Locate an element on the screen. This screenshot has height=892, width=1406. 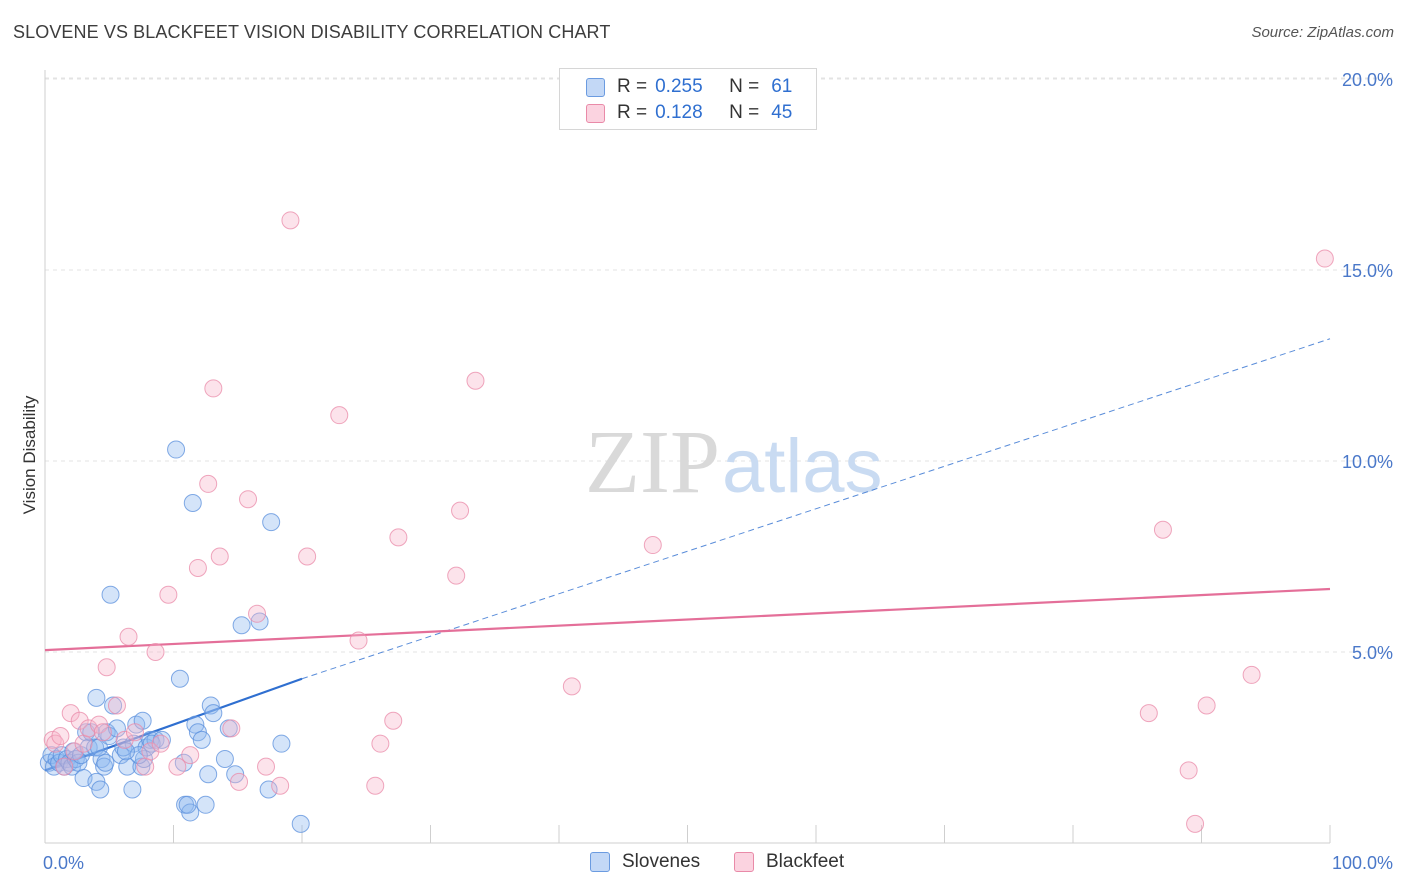
watermark-atlas: atlas is located at coordinates (802, 466).